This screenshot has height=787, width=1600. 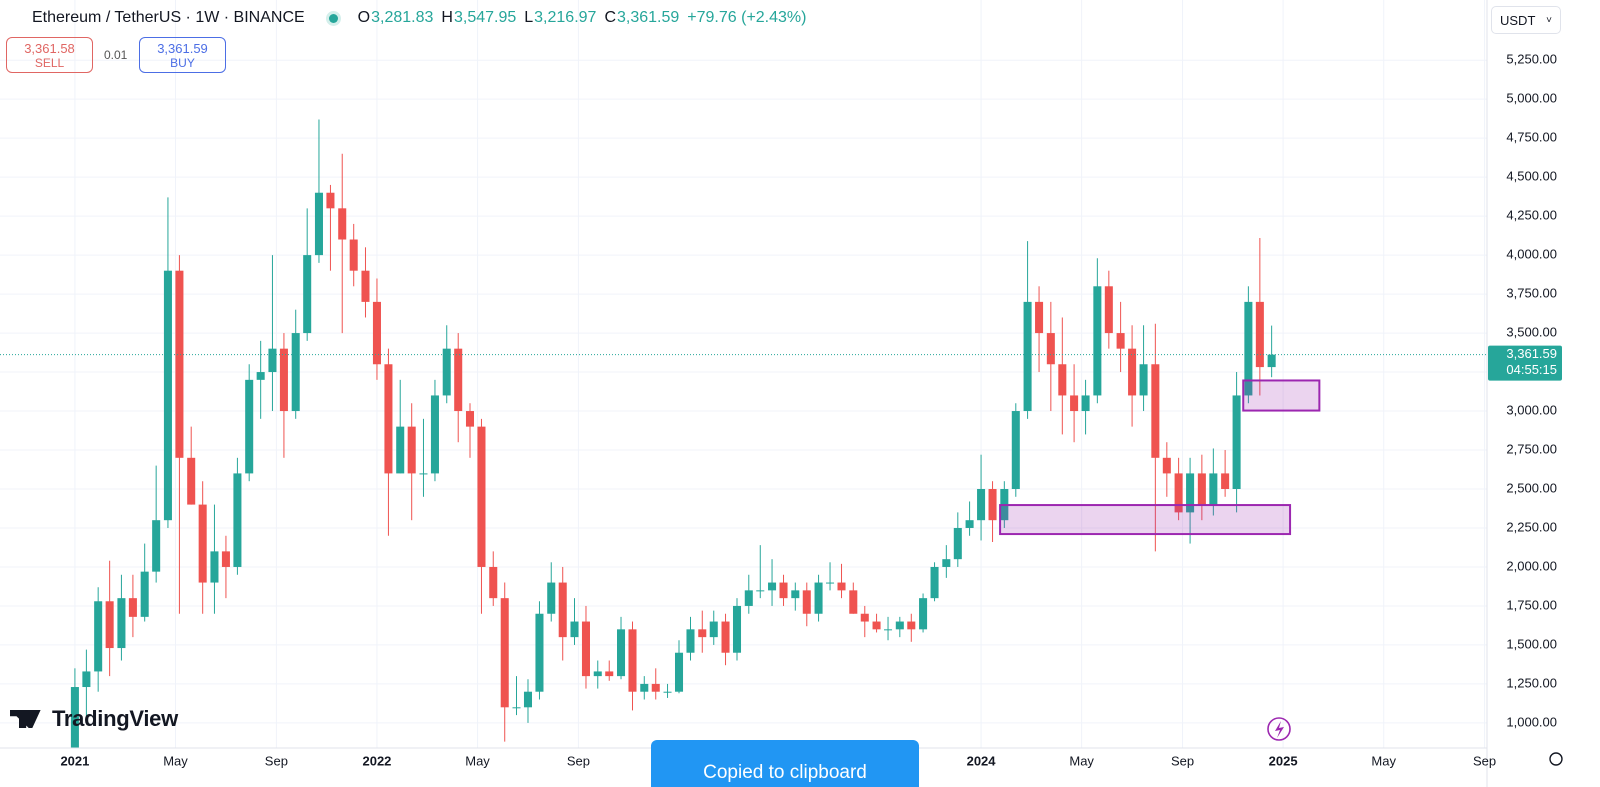 I want to click on buy-price: 3,361.59, so click(x=182, y=48).